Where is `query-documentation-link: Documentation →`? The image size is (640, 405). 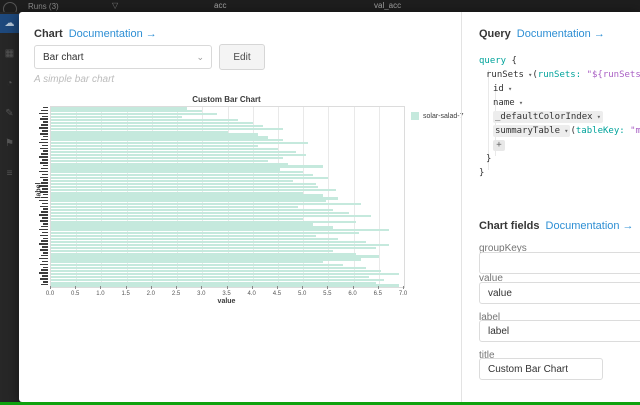 query-documentation-link: Documentation → is located at coordinates (560, 34).